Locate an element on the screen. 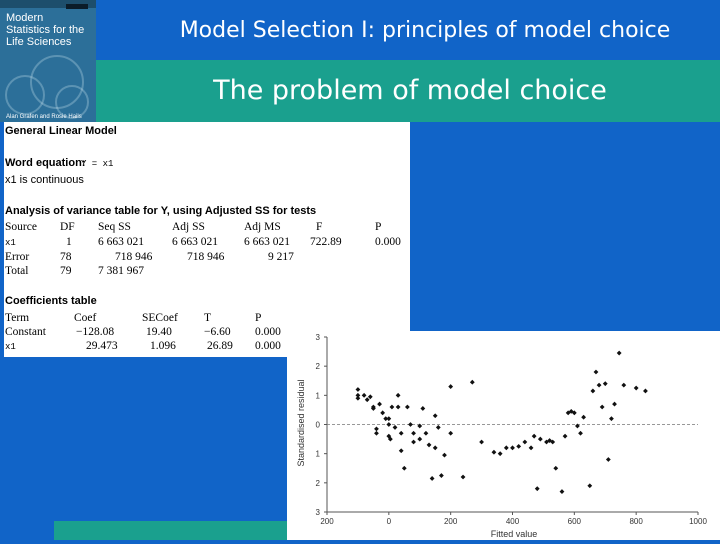  anova-cell: 718 946 is located at coordinates (206, 257).